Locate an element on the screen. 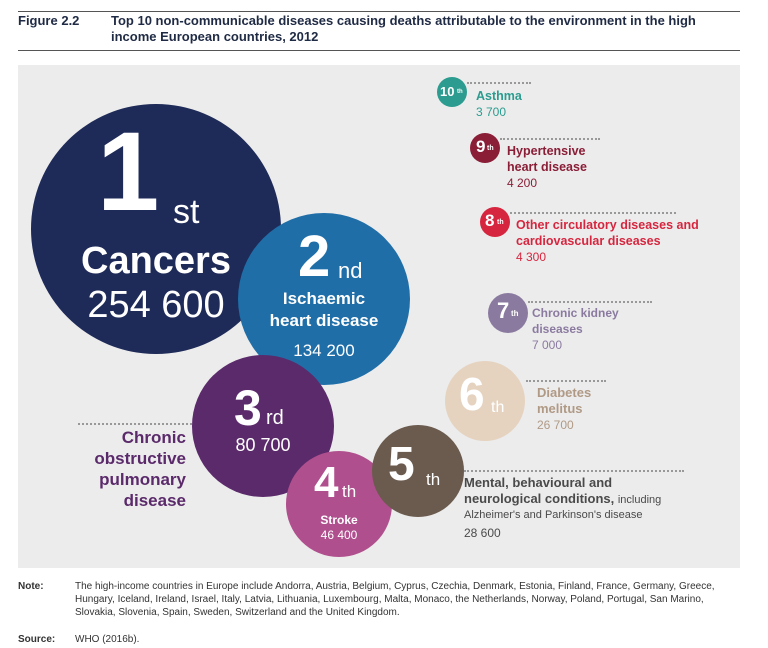 The image size is (768, 648). rank-3-name-line1: Chronic is located at coordinates (153, 437).